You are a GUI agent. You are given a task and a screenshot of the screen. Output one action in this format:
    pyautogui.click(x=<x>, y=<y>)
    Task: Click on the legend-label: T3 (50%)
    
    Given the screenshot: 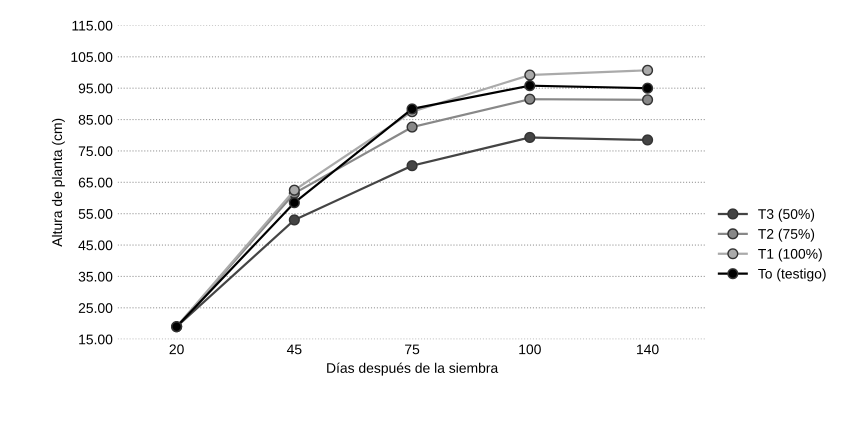 What is the action you would take?
    pyautogui.click(x=786, y=215)
    